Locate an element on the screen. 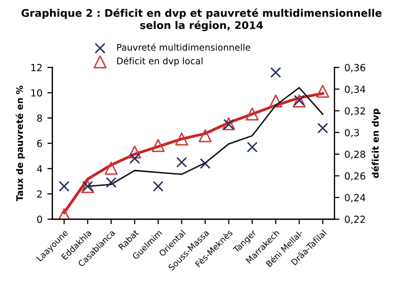 The height and width of the screenshot is (281, 403). chart-title: Graphique 2 : Déficit en dvp et pauvreté multidimensionnelle selon la région, 2014 is located at coordinates (202, 20).